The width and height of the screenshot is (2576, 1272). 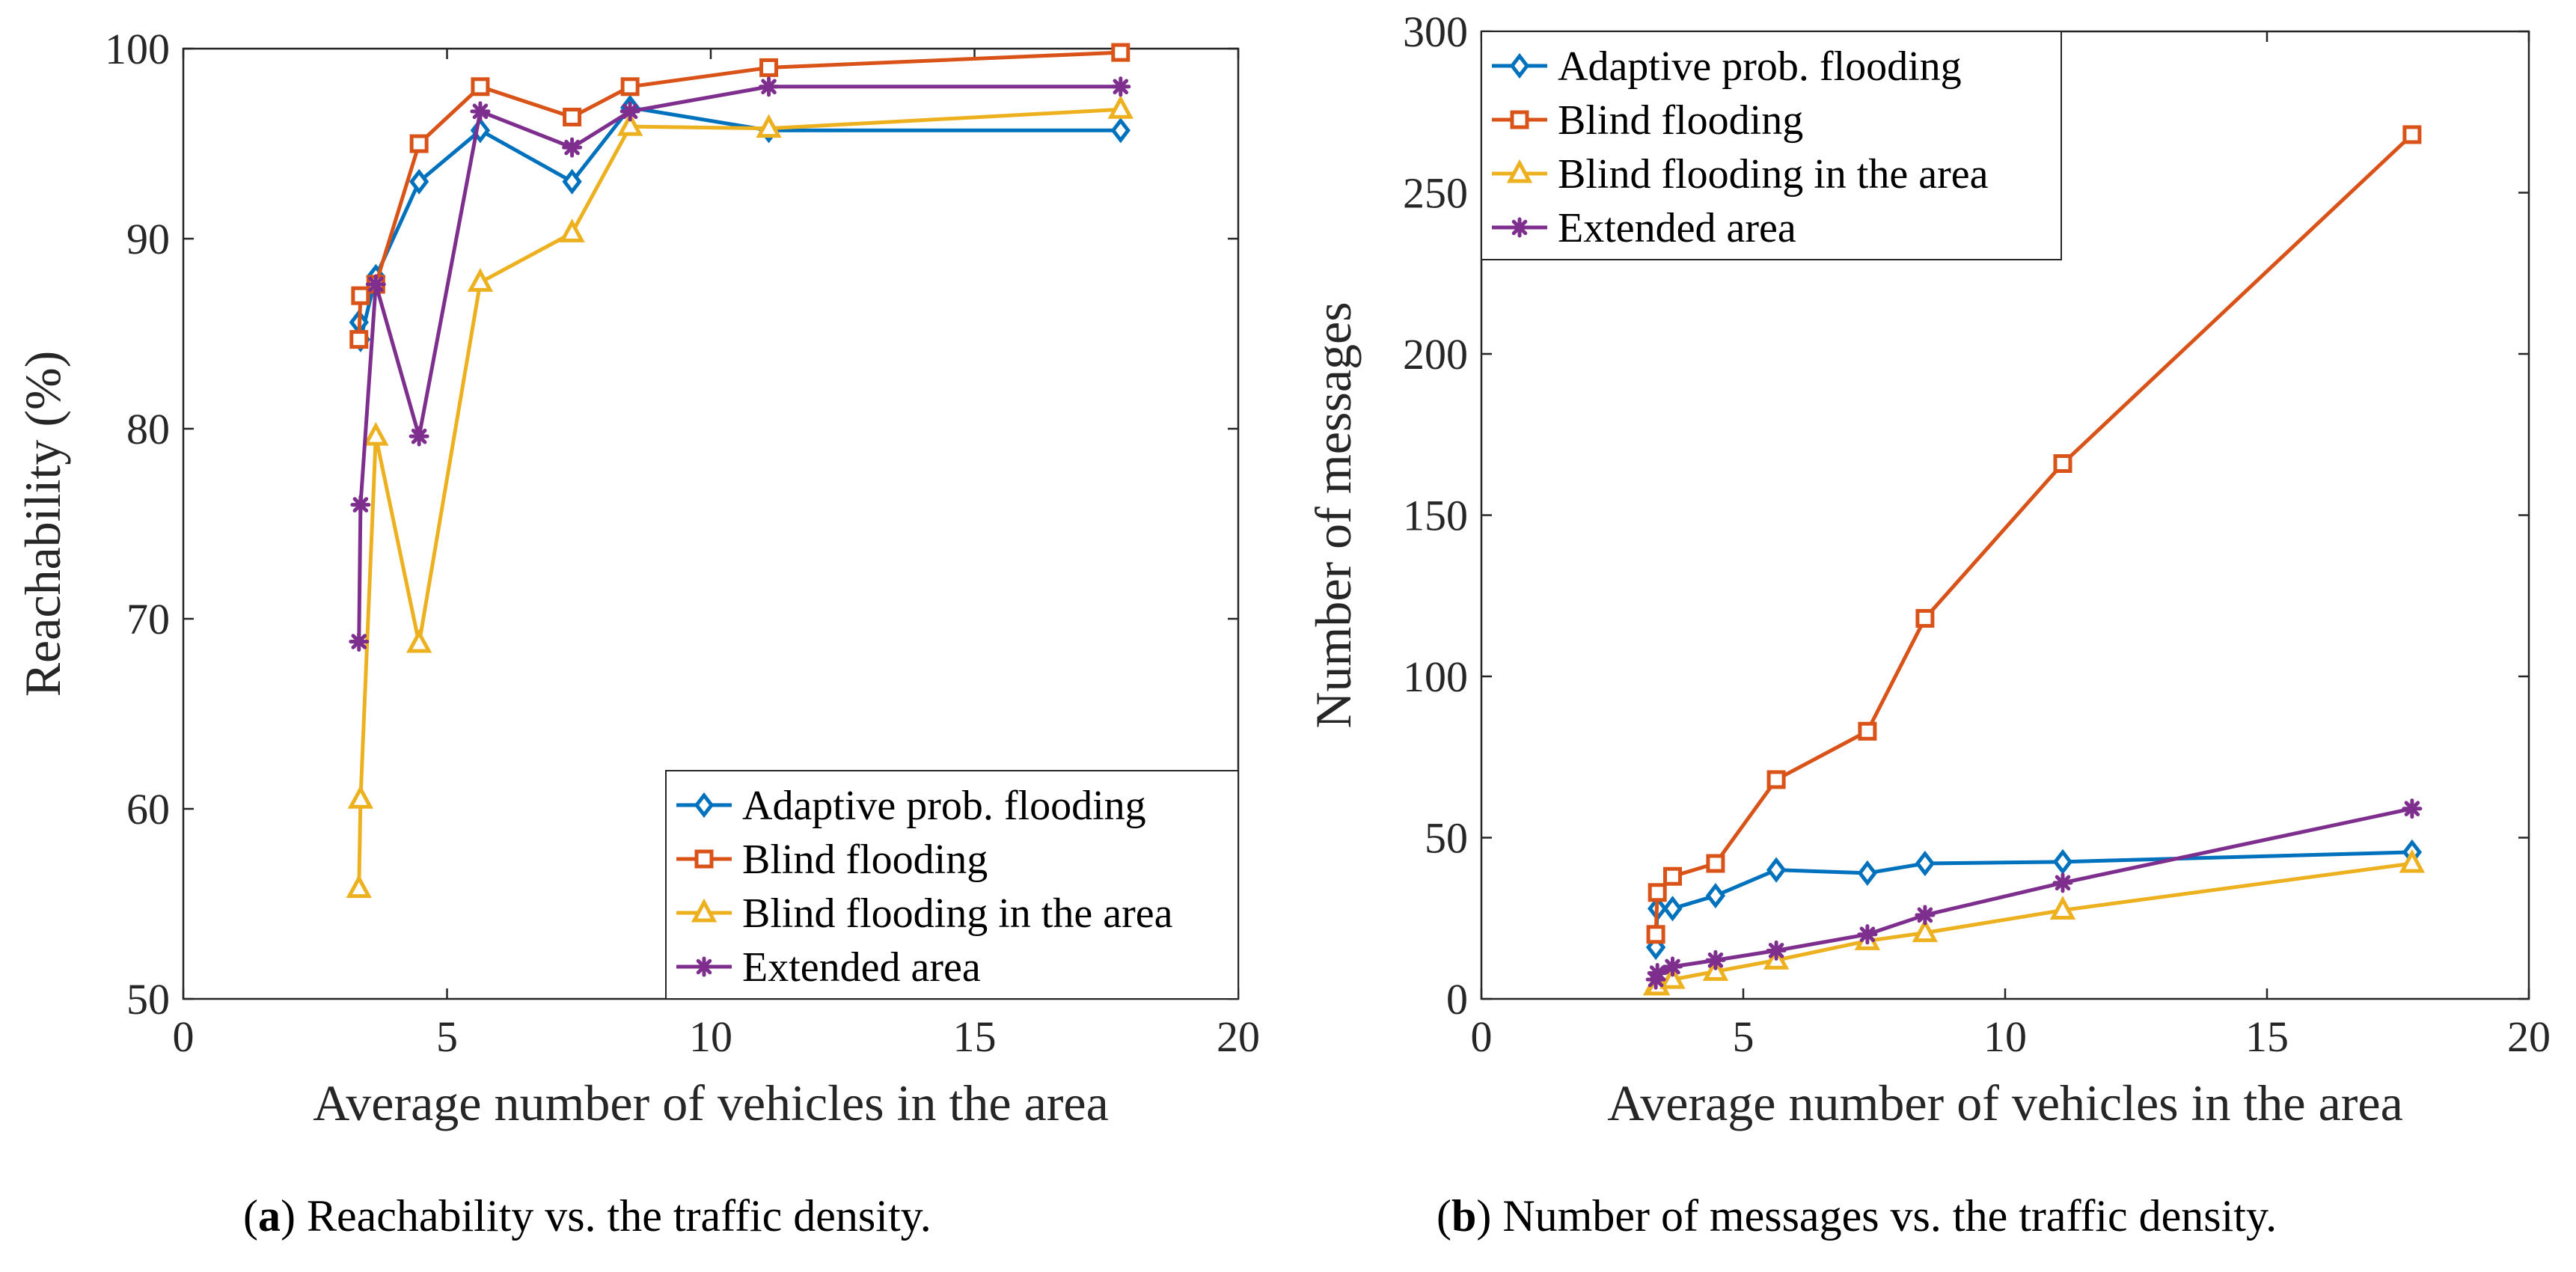 What do you see at coordinates (269, 1216) in the screenshot?
I see `caption-letter: a` at bounding box center [269, 1216].